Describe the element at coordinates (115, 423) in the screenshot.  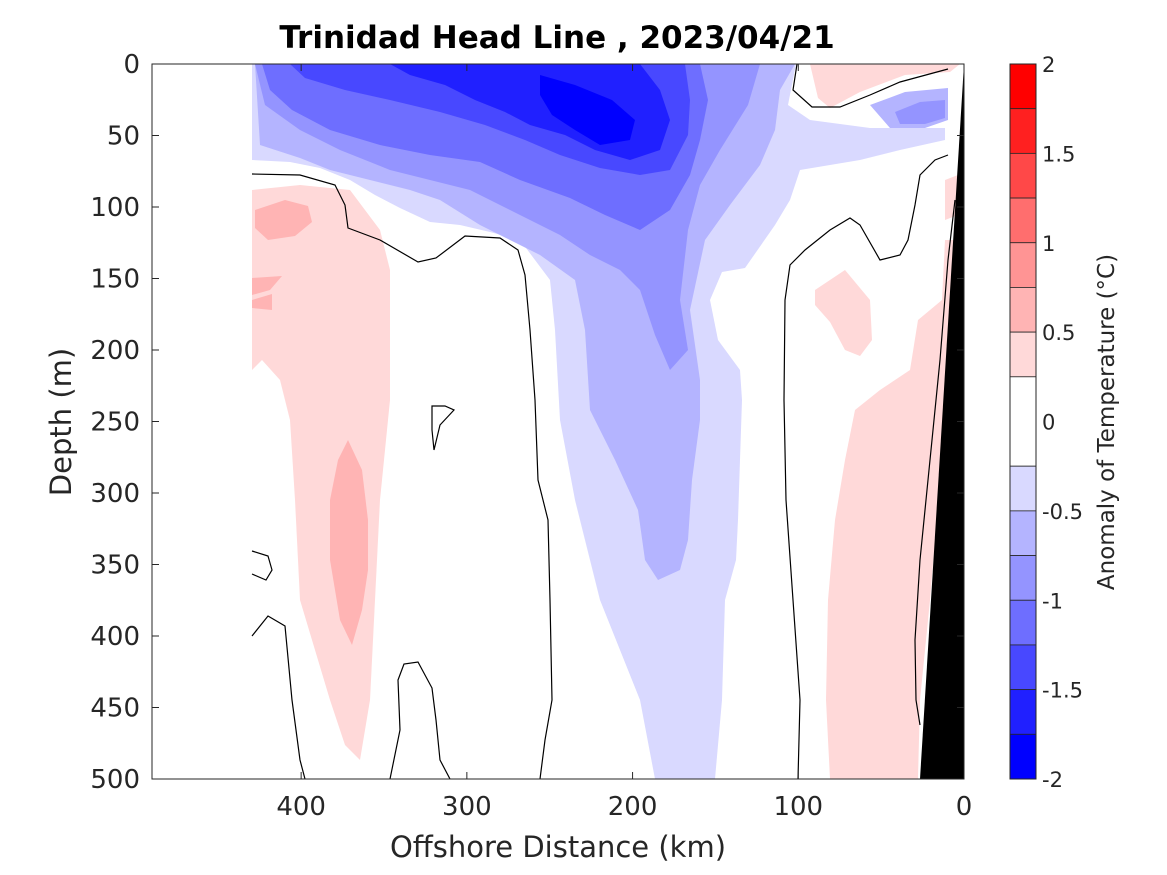
I see `y-tick-label: 250` at that location.